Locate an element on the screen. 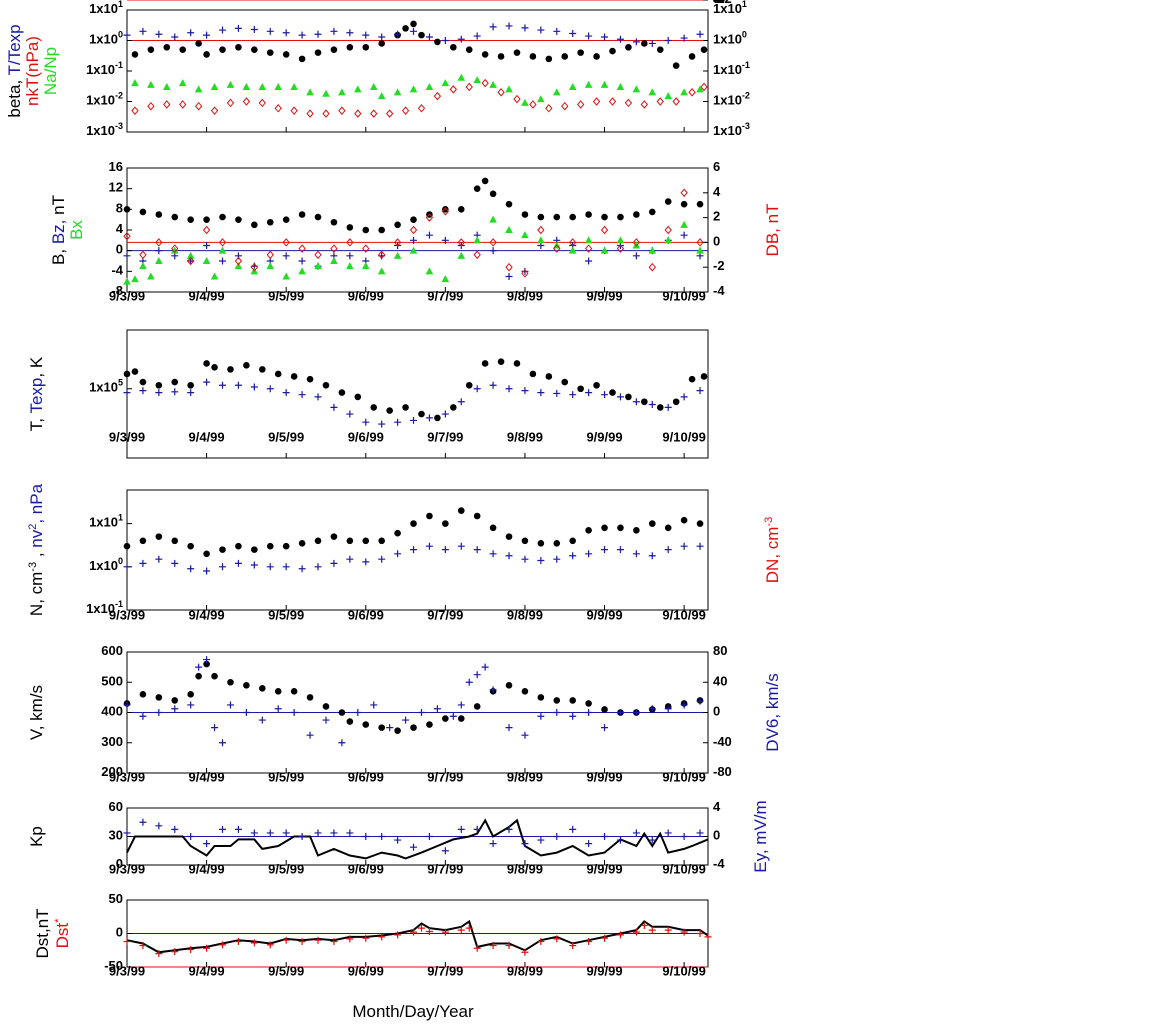 This screenshot has width=1152, height=1024. right-tick-label: 1x10⁻¹ is located at coordinates (731, 68).